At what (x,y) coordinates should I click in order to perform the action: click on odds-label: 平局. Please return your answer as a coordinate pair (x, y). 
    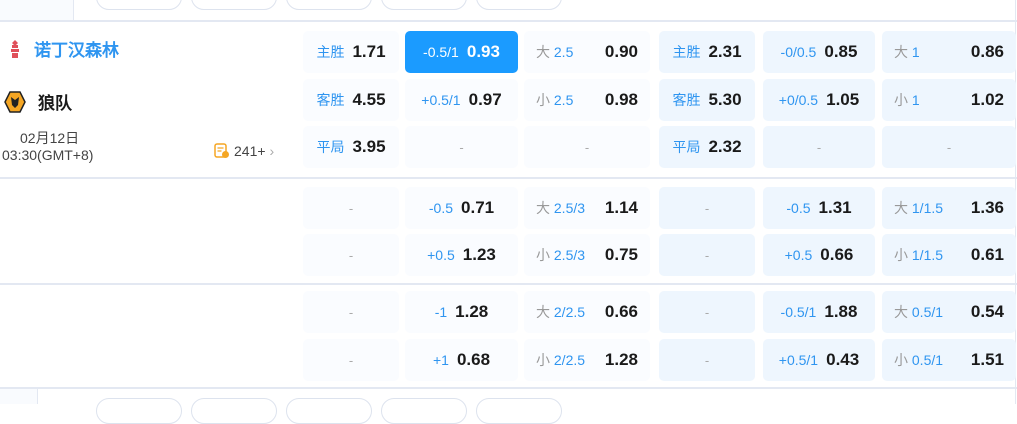
    Looking at the image, I should click on (686, 147).